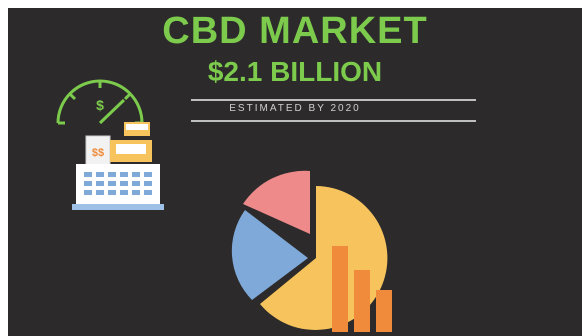 Image resolution: width=582 pixels, height=336 pixels. What do you see at coordinates (110, 144) in the screenshot?
I see `cash-register-icon: $ $$` at bounding box center [110, 144].